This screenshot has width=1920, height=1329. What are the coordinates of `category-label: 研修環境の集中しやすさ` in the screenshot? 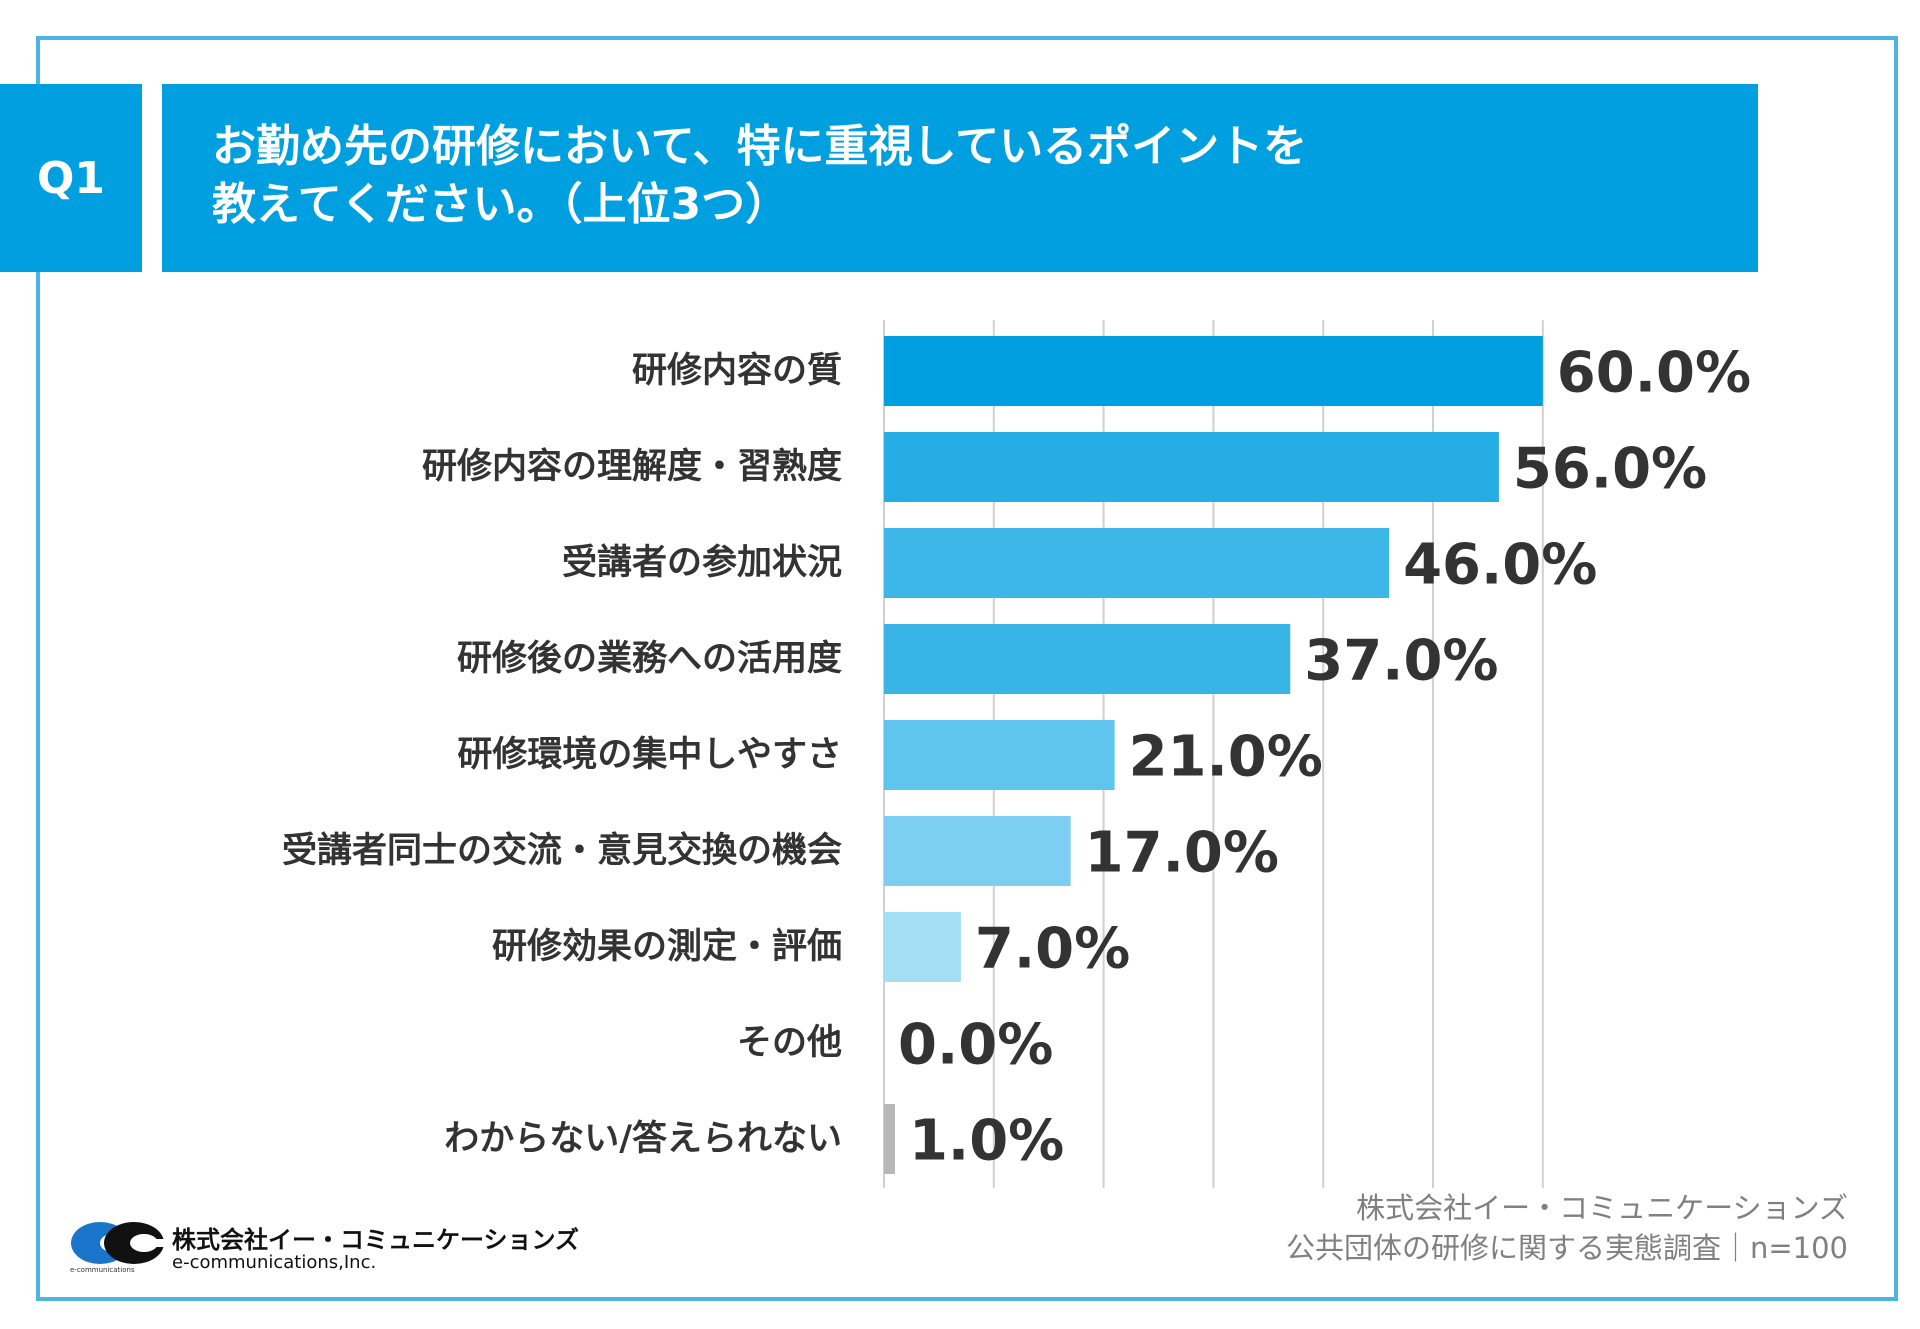 It's located at (649, 755).